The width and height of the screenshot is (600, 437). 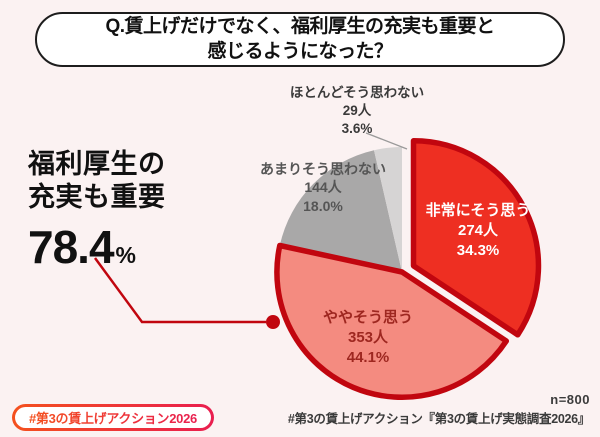 I want to click on slice-count: 274人, so click(x=478, y=230).